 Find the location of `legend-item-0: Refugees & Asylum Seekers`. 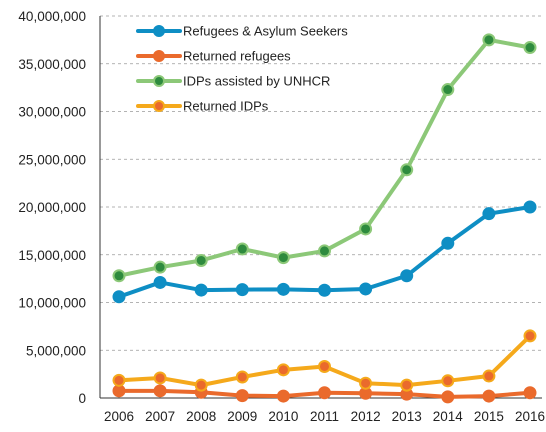

legend-item-0: Refugees & Asylum Seekers is located at coordinates (242, 31).